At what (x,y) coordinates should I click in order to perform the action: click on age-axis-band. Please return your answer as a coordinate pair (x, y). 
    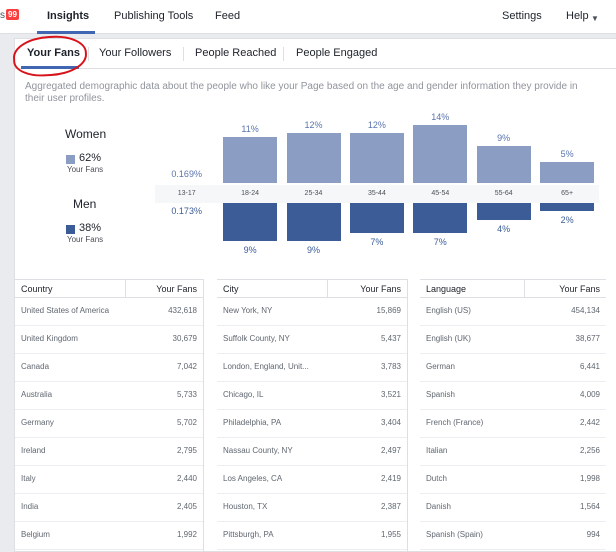
    Looking at the image, I should click on (377, 194).